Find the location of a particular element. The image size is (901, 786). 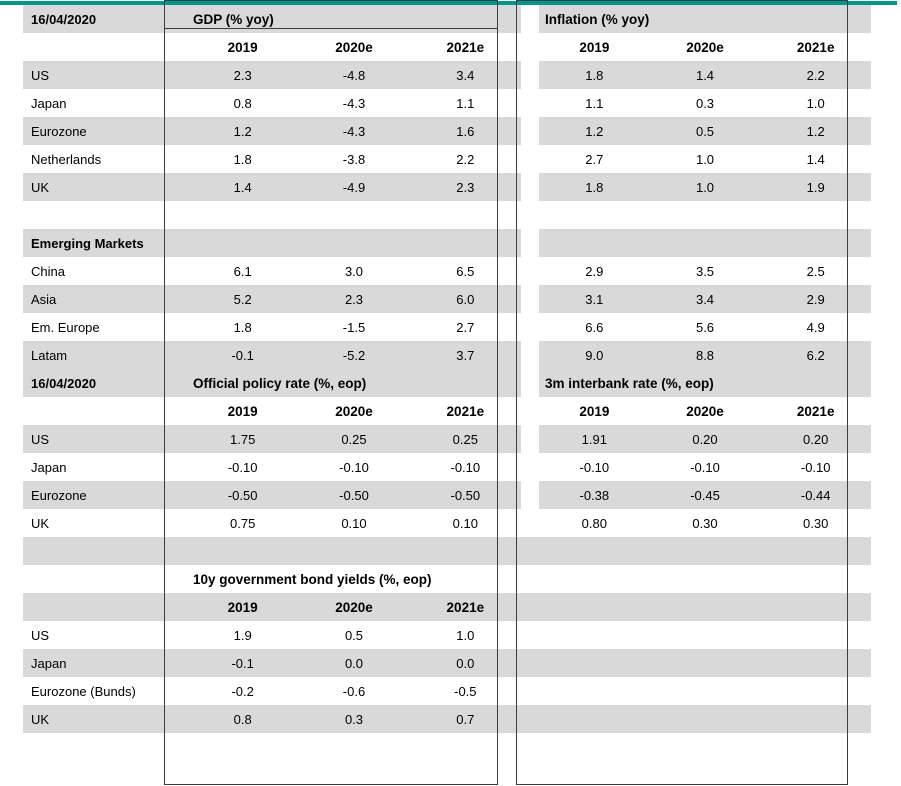

value-cell: 0.8 is located at coordinates (242, 103).